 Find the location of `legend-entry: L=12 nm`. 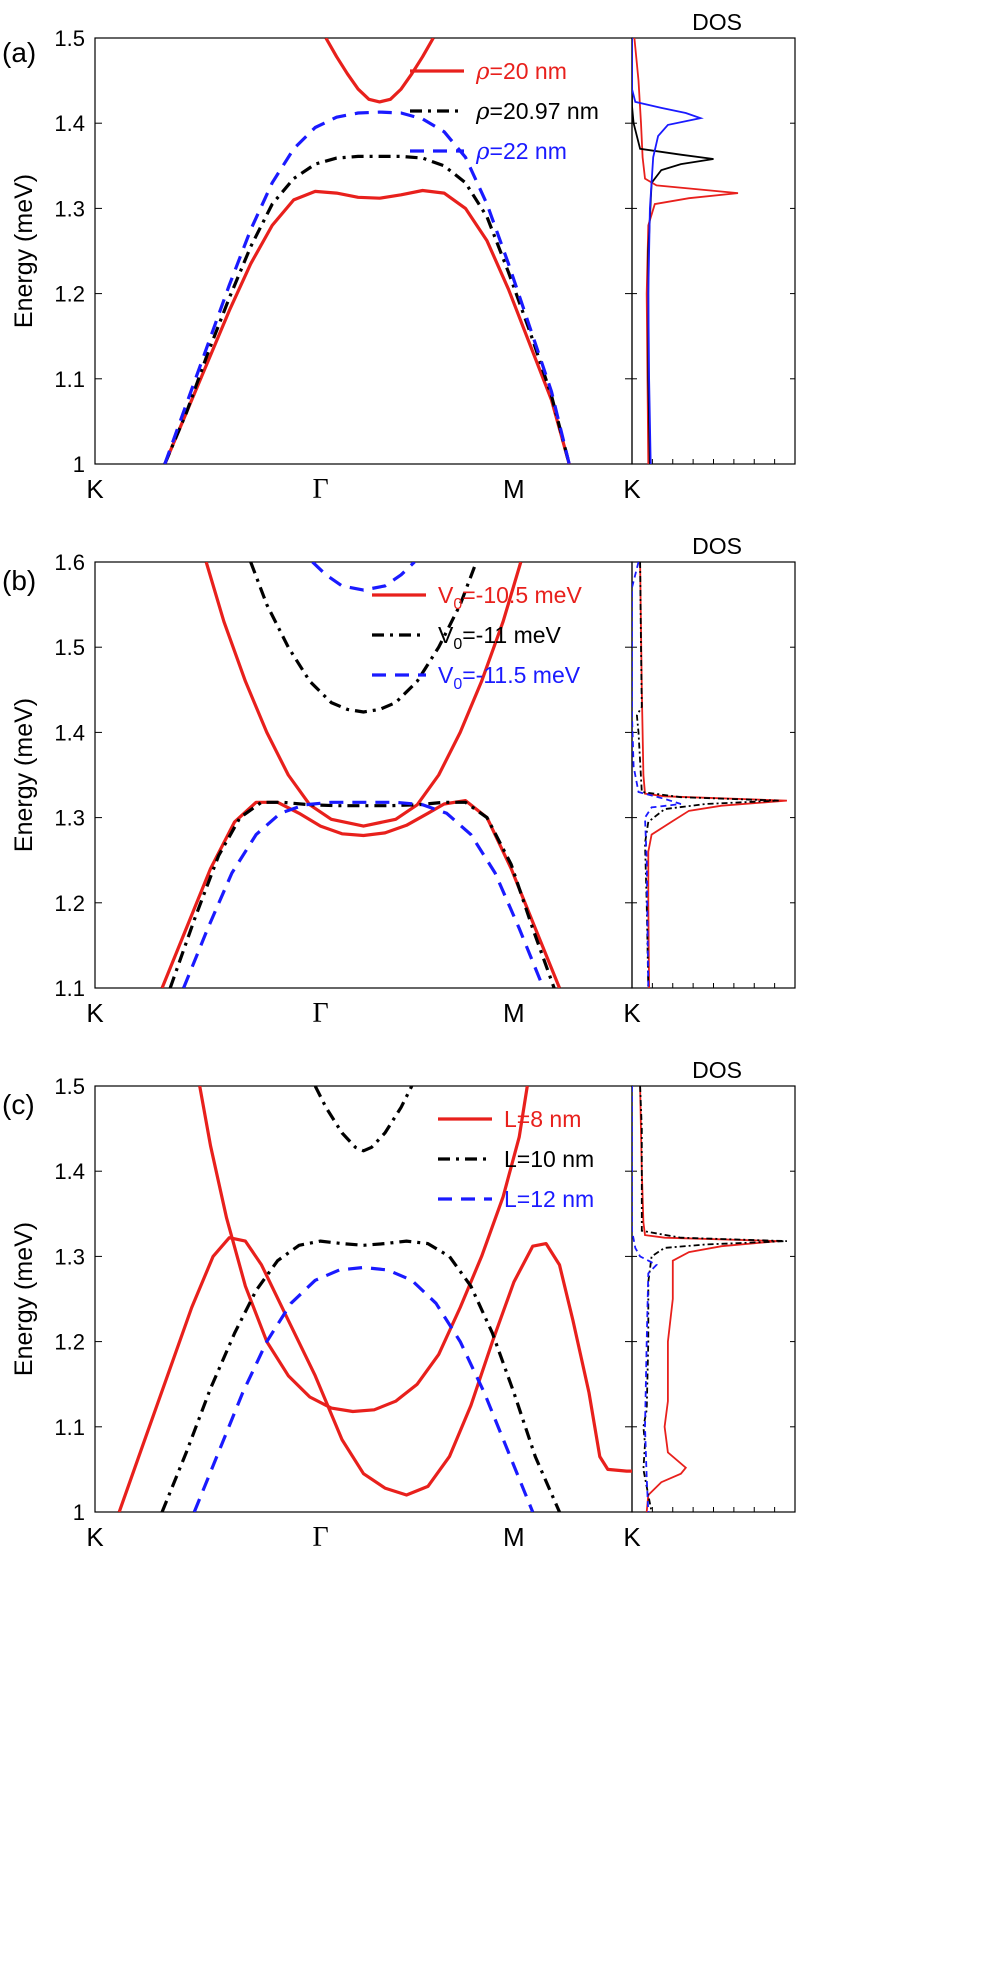

legend-entry: L=12 nm is located at coordinates (549, 1199).